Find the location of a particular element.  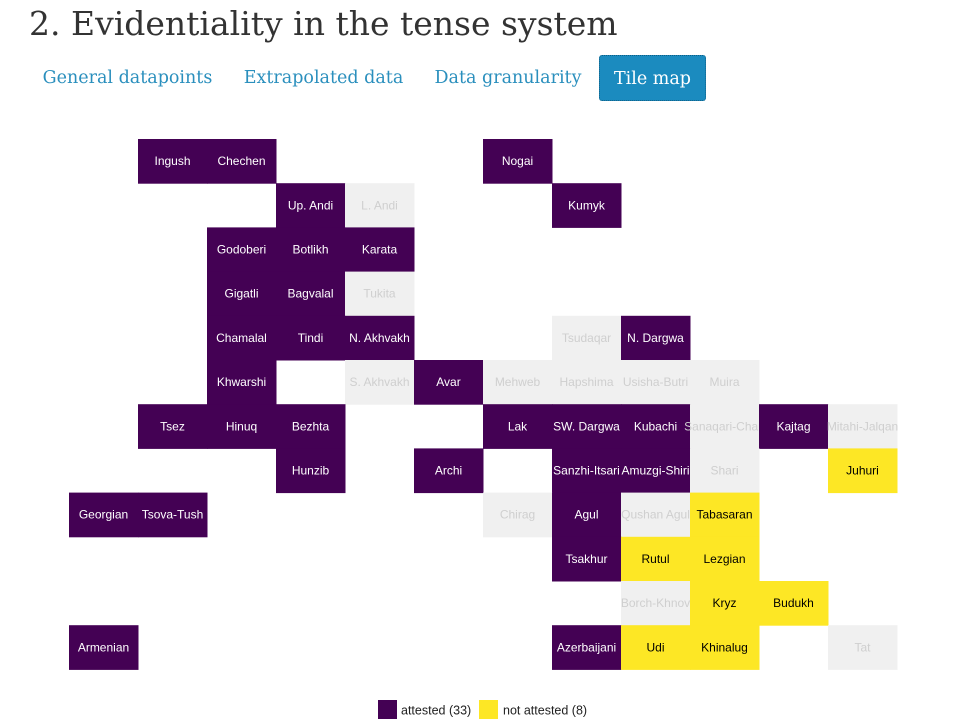

tile-label: L. Andi is located at coordinates (379, 205).